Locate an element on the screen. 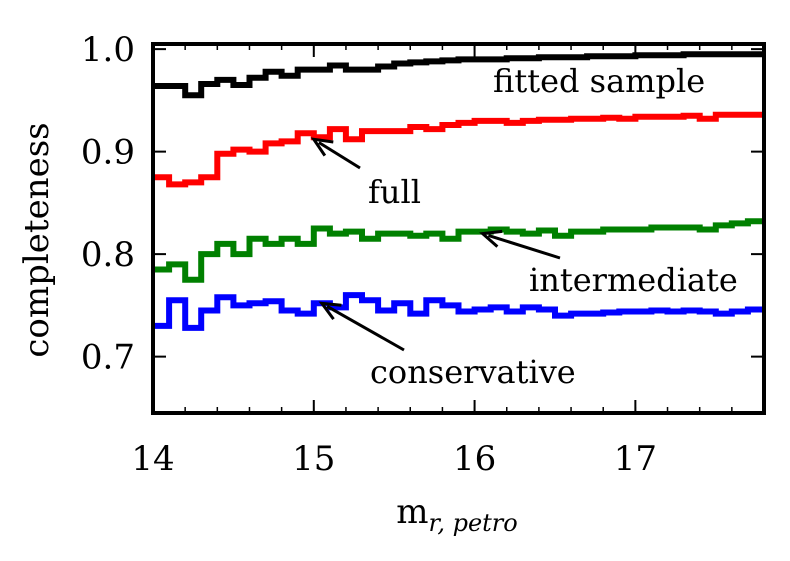 Image resolution: width=790 pixels, height=561 pixels. annotation-arrowhead-conservative is located at coordinates (330, 311).